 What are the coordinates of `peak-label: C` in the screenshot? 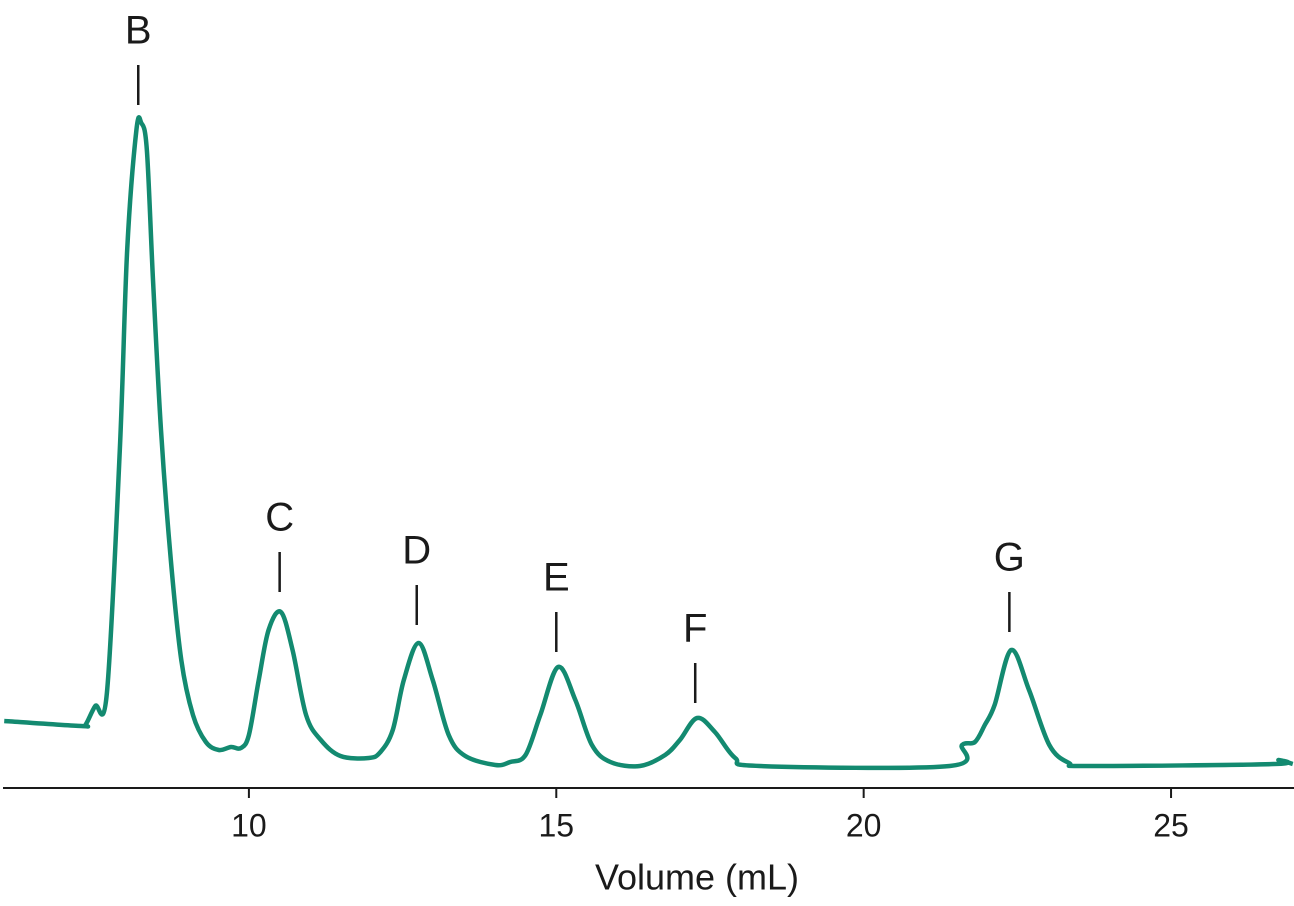 It's located at (279, 518).